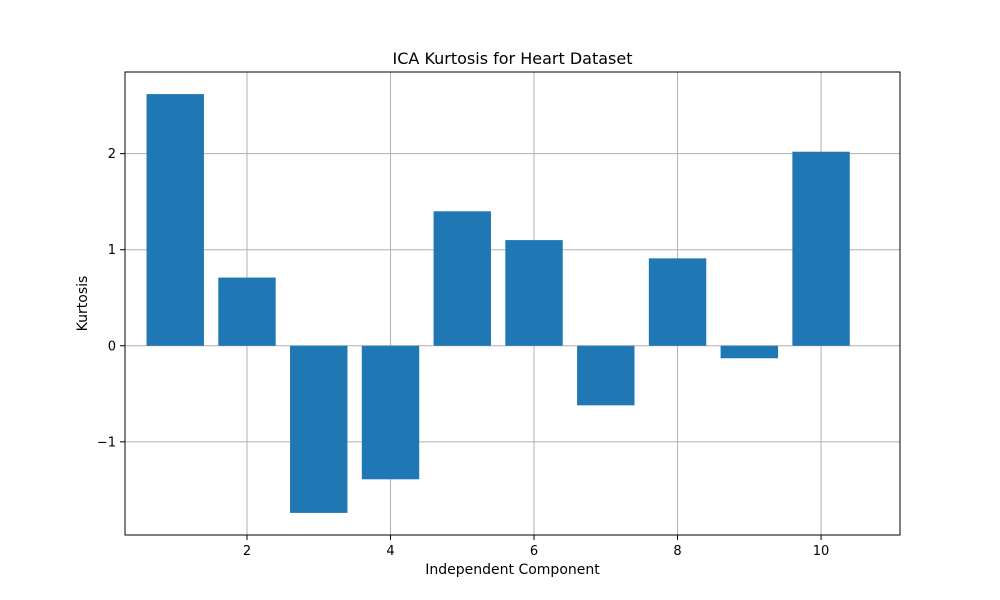 Image resolution: width=1000 pixels, height=600 pixels. What do you see at coordinates (112, 250) in the screenshot?
I see `y-tick-label: 1` at bounding box center [112, 250].